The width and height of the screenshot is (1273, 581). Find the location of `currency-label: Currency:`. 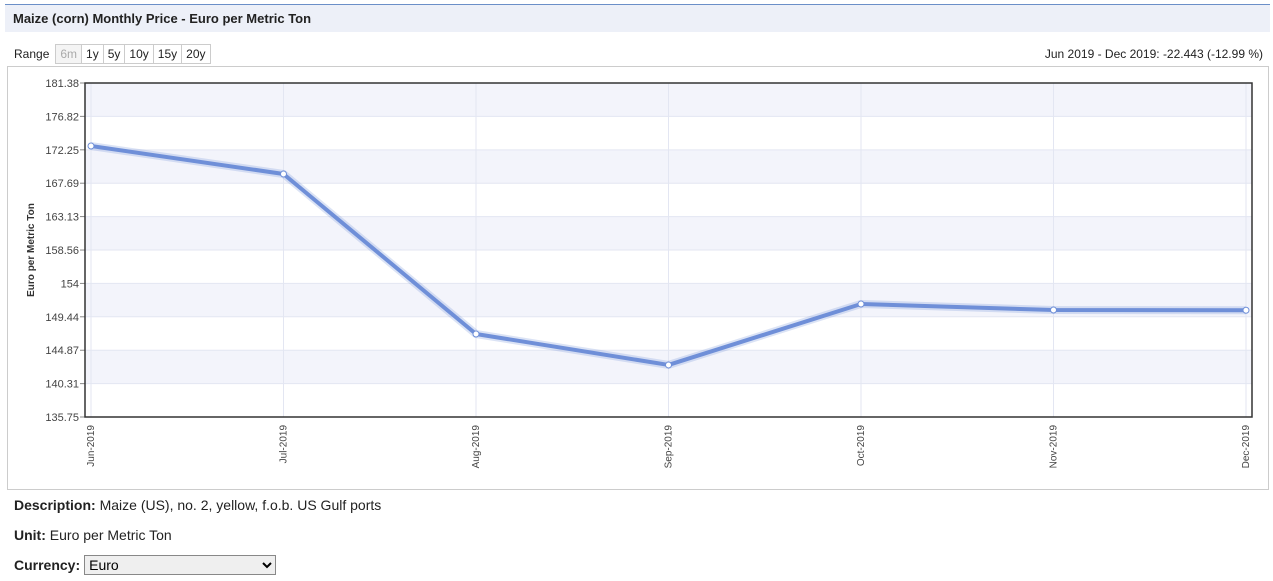

currency-label: Currency: is located at coordinates (47, 565).